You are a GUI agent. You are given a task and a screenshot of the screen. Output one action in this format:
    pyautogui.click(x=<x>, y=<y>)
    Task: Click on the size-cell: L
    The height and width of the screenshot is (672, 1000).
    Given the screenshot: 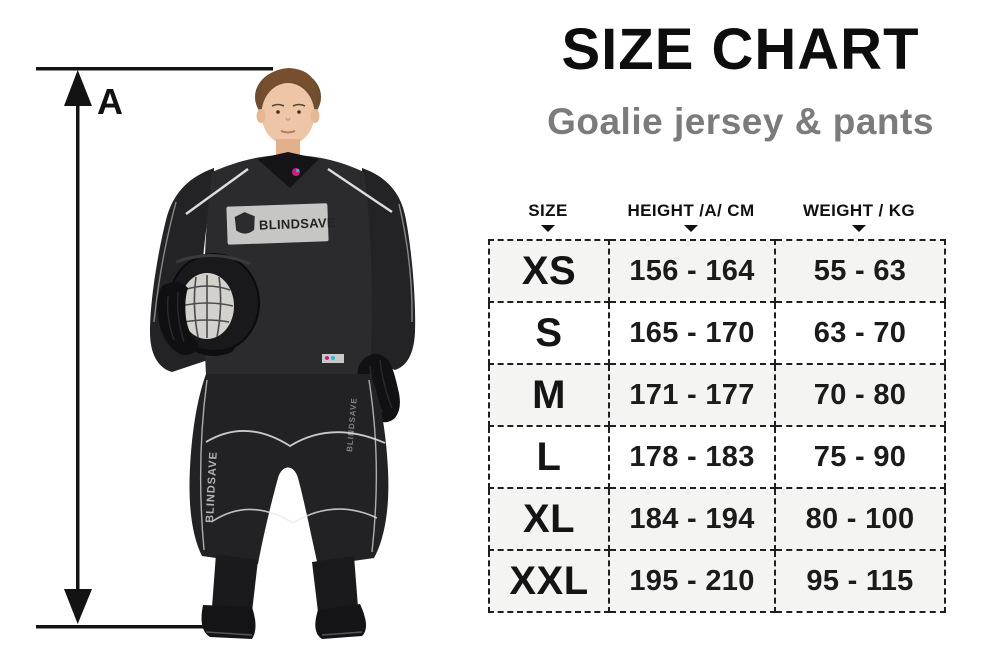 What is the action you would take?
    pyautogui.click(x=549, y=457)
    